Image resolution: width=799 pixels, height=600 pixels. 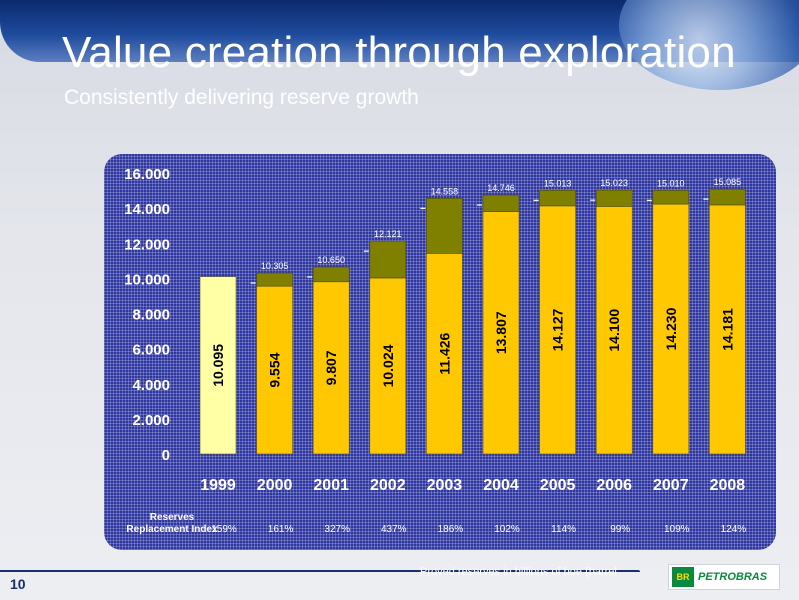 What do you see at coordinates (172, 529) in the screenshot?
I see `rri-label-line2: Replacement Index` at bounding box center [172, 529].